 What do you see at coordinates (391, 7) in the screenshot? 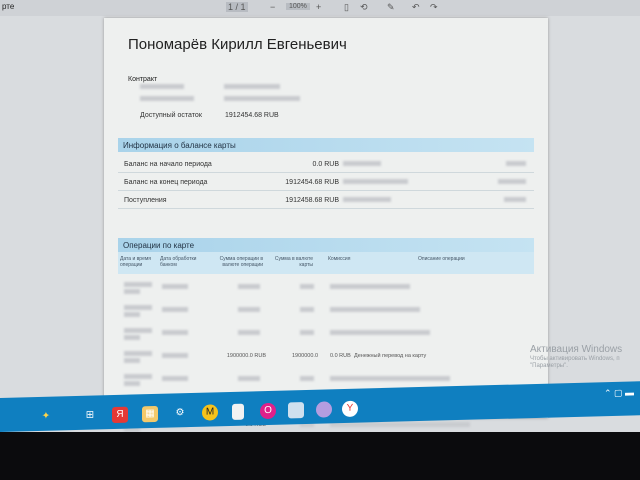
I see `draw-icon: ✎` at bounding box center [391, 7].